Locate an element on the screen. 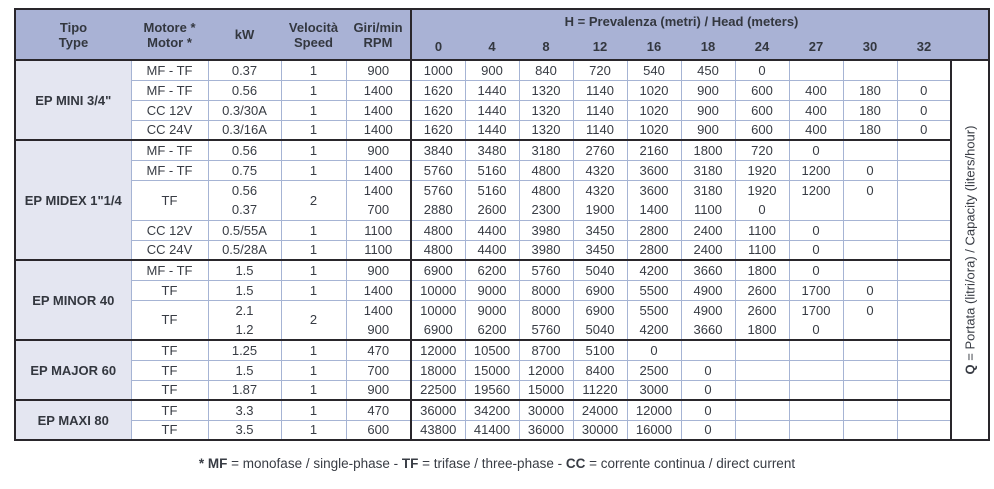 The height and width of the screenshot is (489, 994). capacity-value-cell: 720 is located at coordinates (762, 150).